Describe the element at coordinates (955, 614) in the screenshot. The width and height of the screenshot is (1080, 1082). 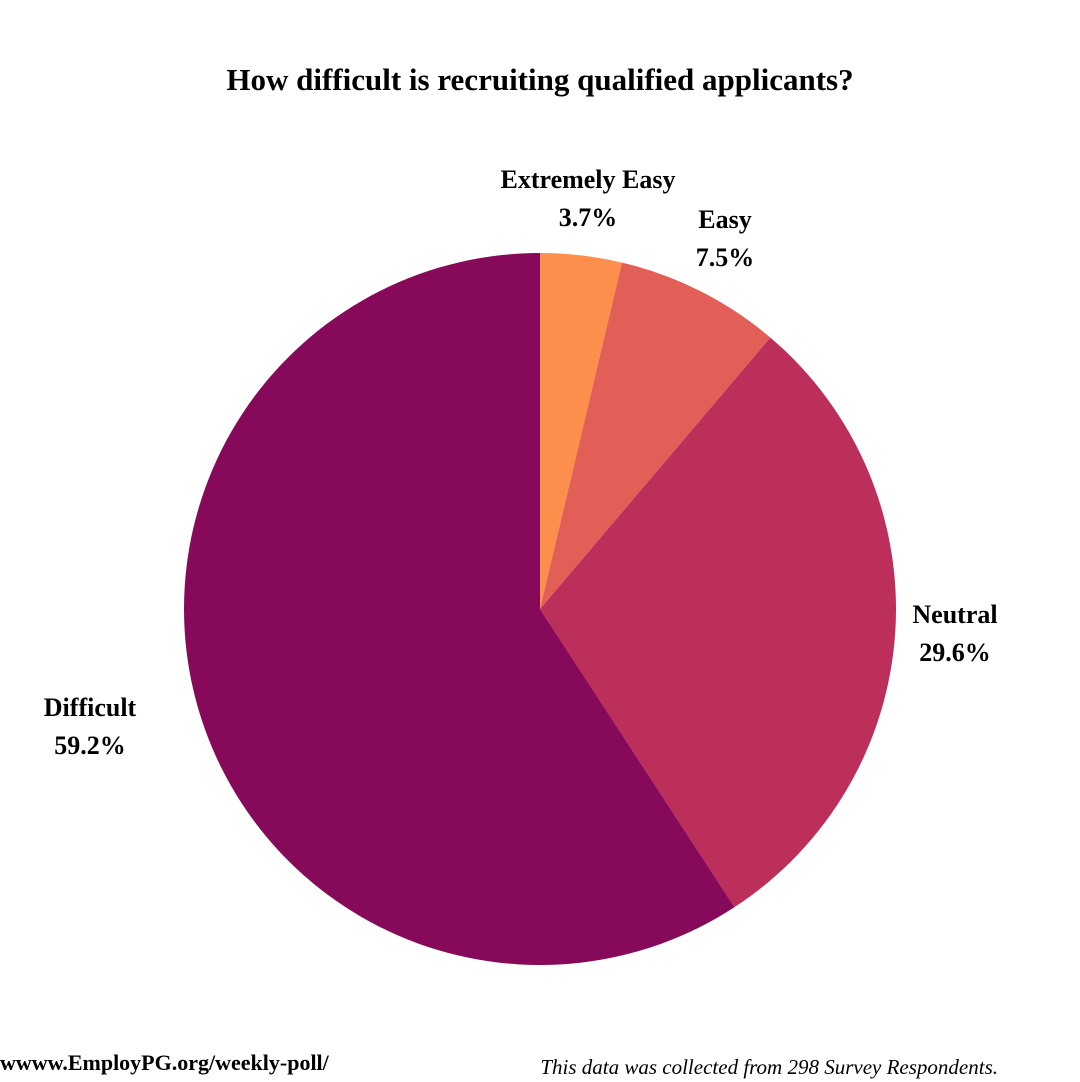
I see `slice-name-neutral: Neutral` at that location.